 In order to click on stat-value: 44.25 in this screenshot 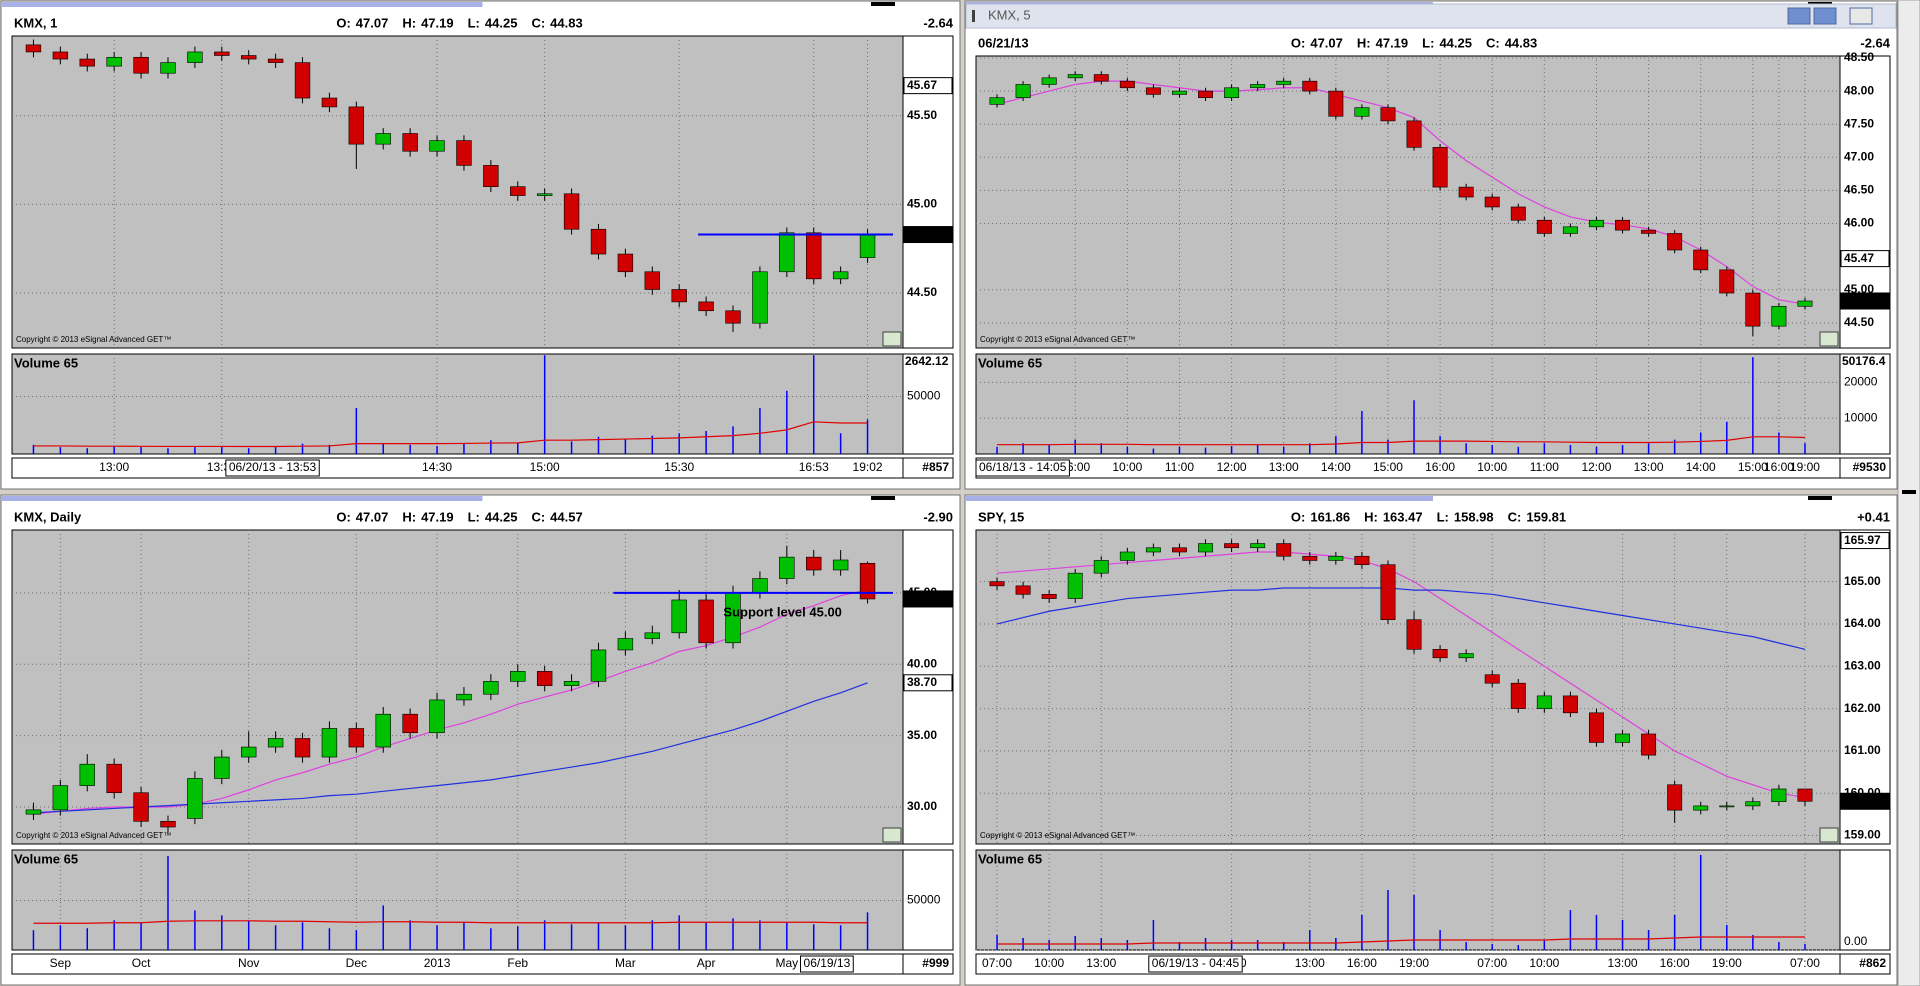, I will do `click(501, 22)`.